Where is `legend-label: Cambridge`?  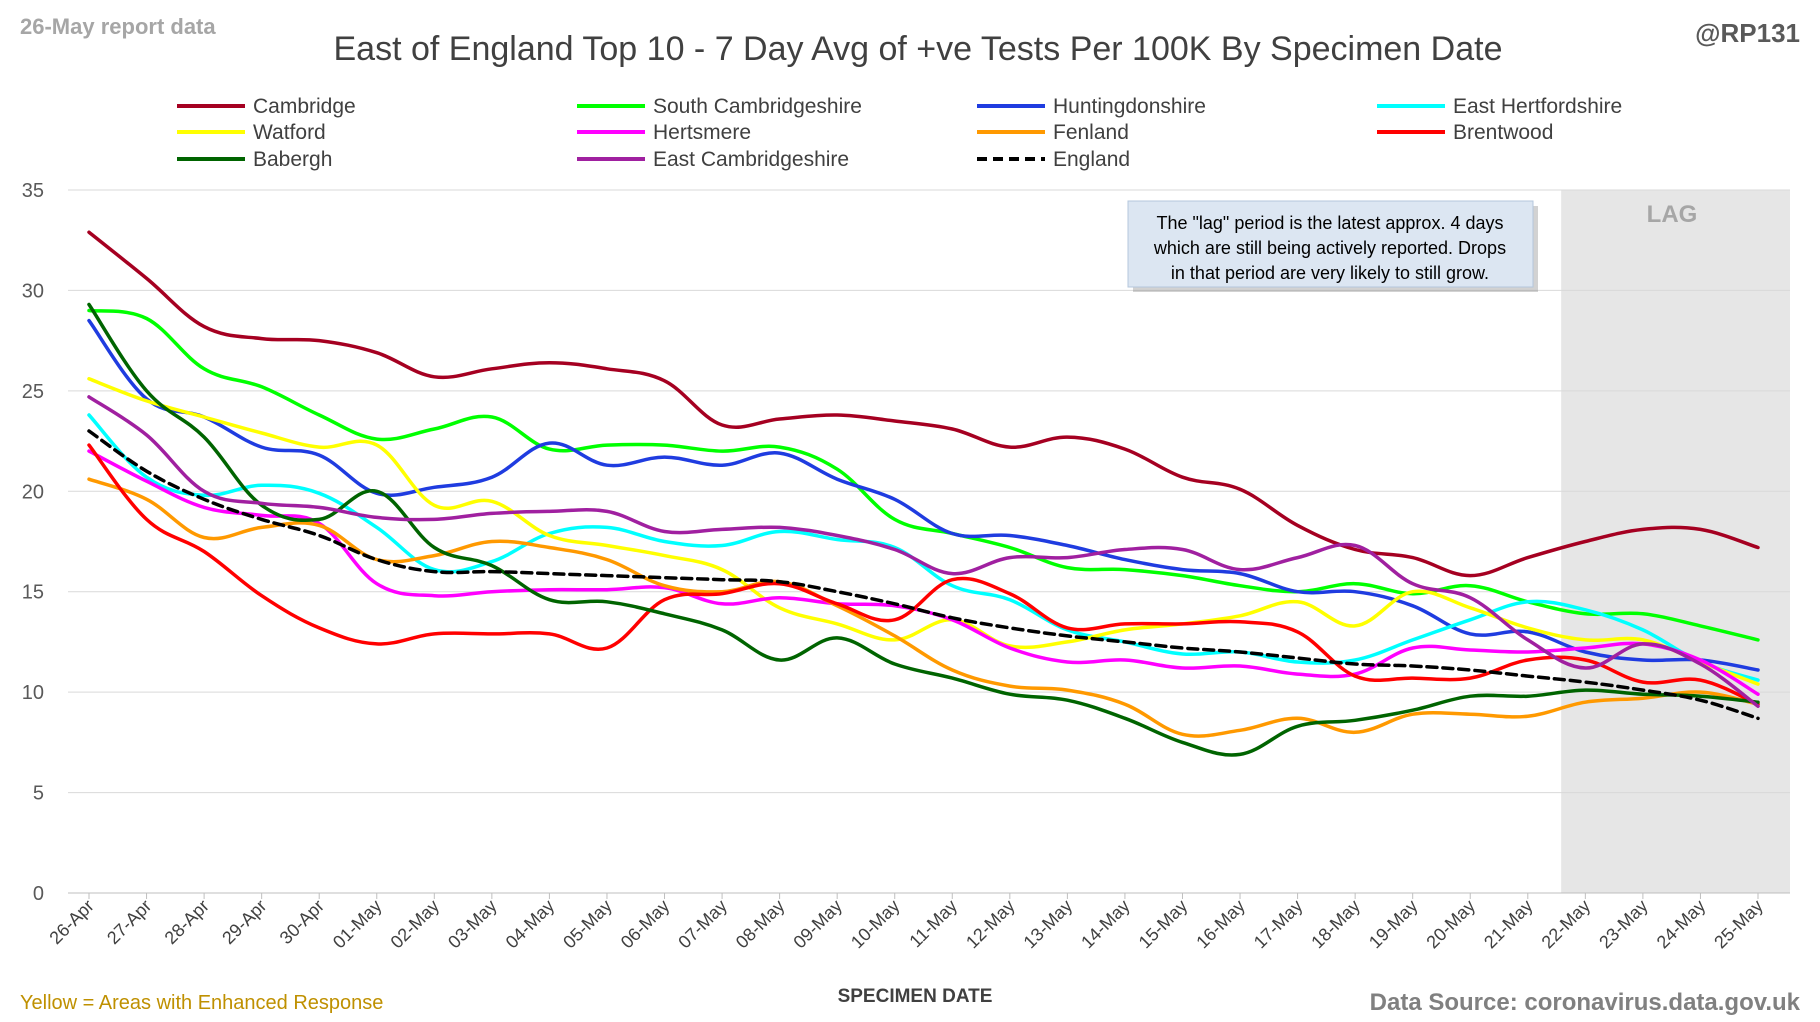
legend-label: Cambridge is located at coordinates (304, 106).